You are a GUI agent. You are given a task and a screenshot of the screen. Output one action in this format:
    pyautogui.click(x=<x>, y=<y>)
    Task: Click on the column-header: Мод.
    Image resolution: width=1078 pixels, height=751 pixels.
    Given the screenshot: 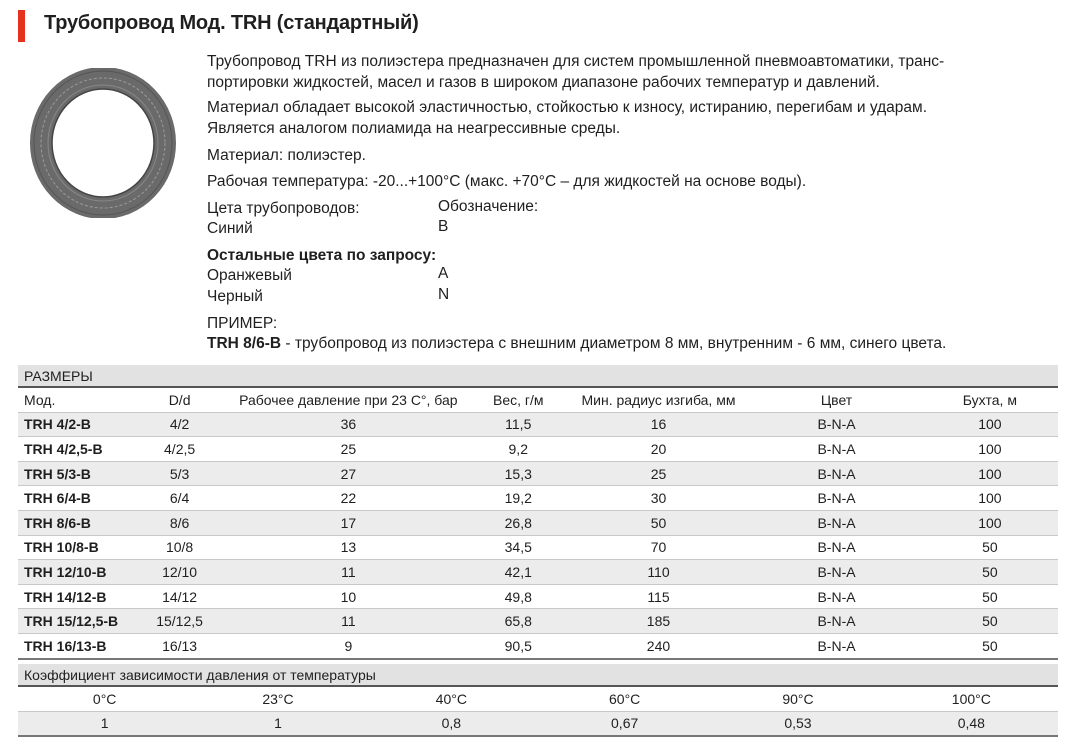 What is the action you would take?
    pyautogui.click(x=76, y=400)
    